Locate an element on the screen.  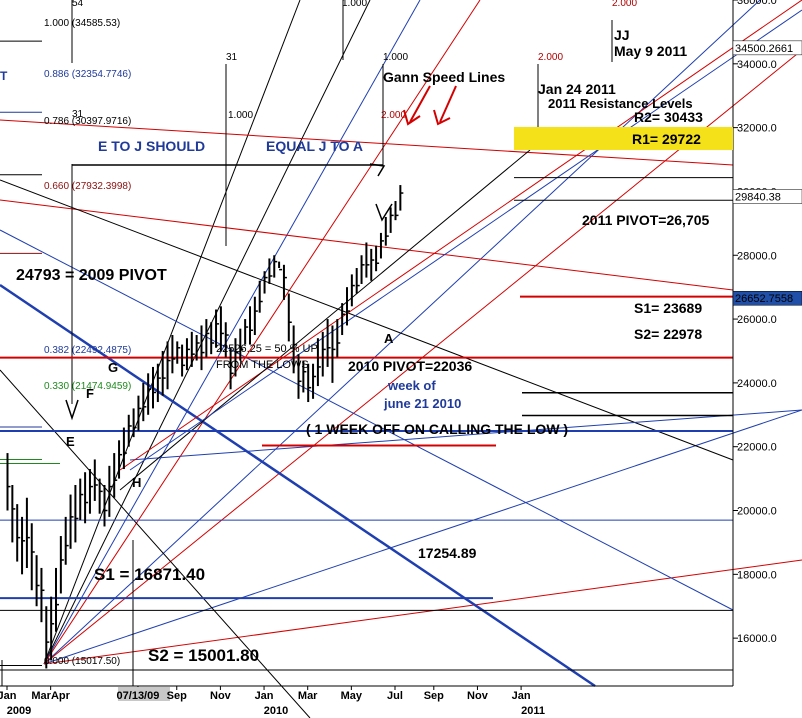
wave-label-f: F is located at coordinates (90, 393).